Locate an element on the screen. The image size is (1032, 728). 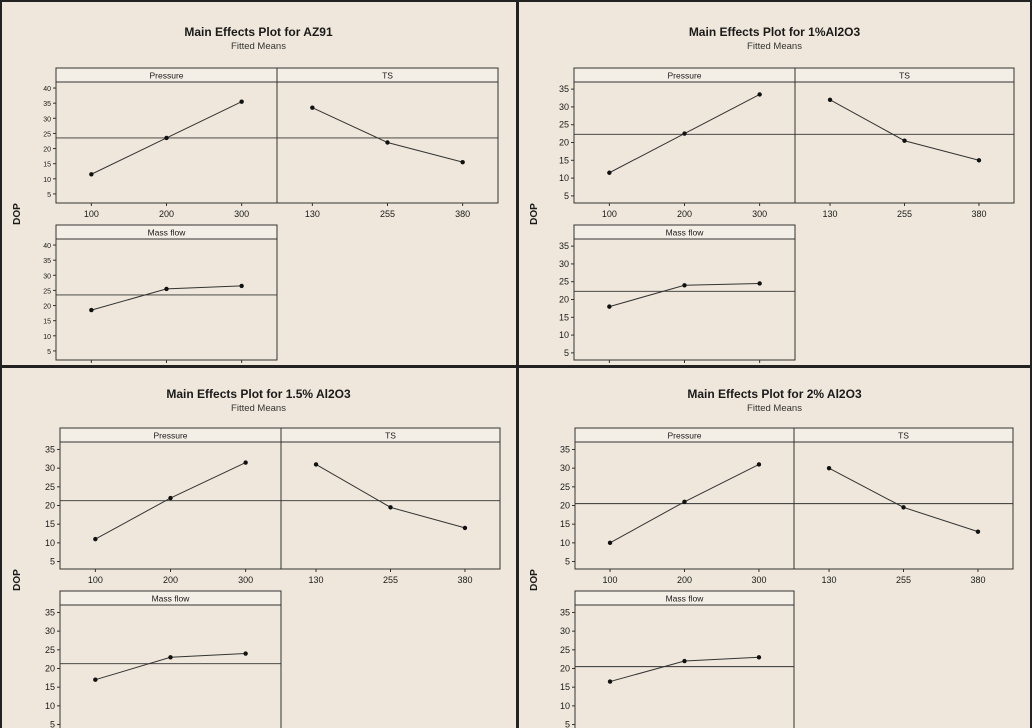
x-tick-label: 200 is located at coordinates (684, 580).